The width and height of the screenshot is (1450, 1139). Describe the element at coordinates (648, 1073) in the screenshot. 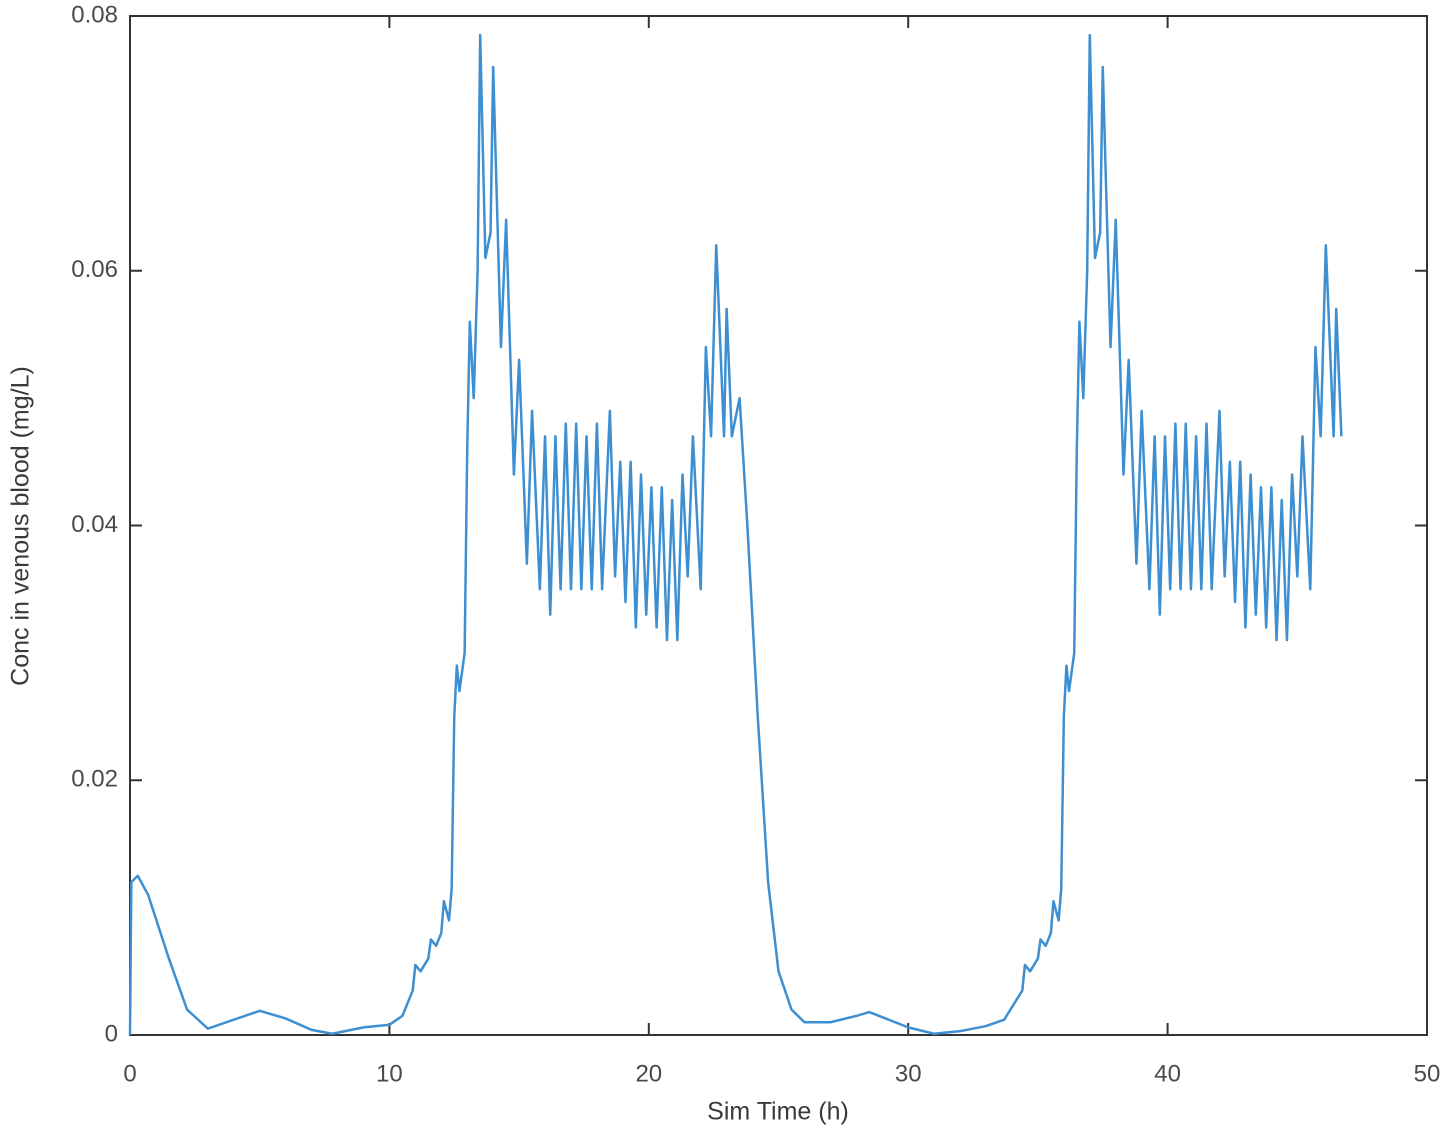

I see `x-tick-label: 20` at that location.